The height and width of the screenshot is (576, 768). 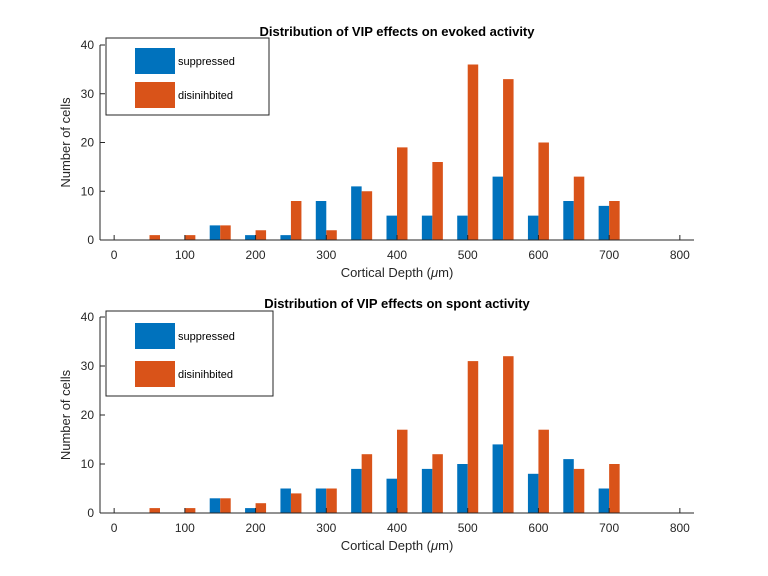 What do you see at coordinates (386, 545) in the screenshot?
I see `x-axis-label-part: Cortical Depth (` at bounding box center [386, 545].